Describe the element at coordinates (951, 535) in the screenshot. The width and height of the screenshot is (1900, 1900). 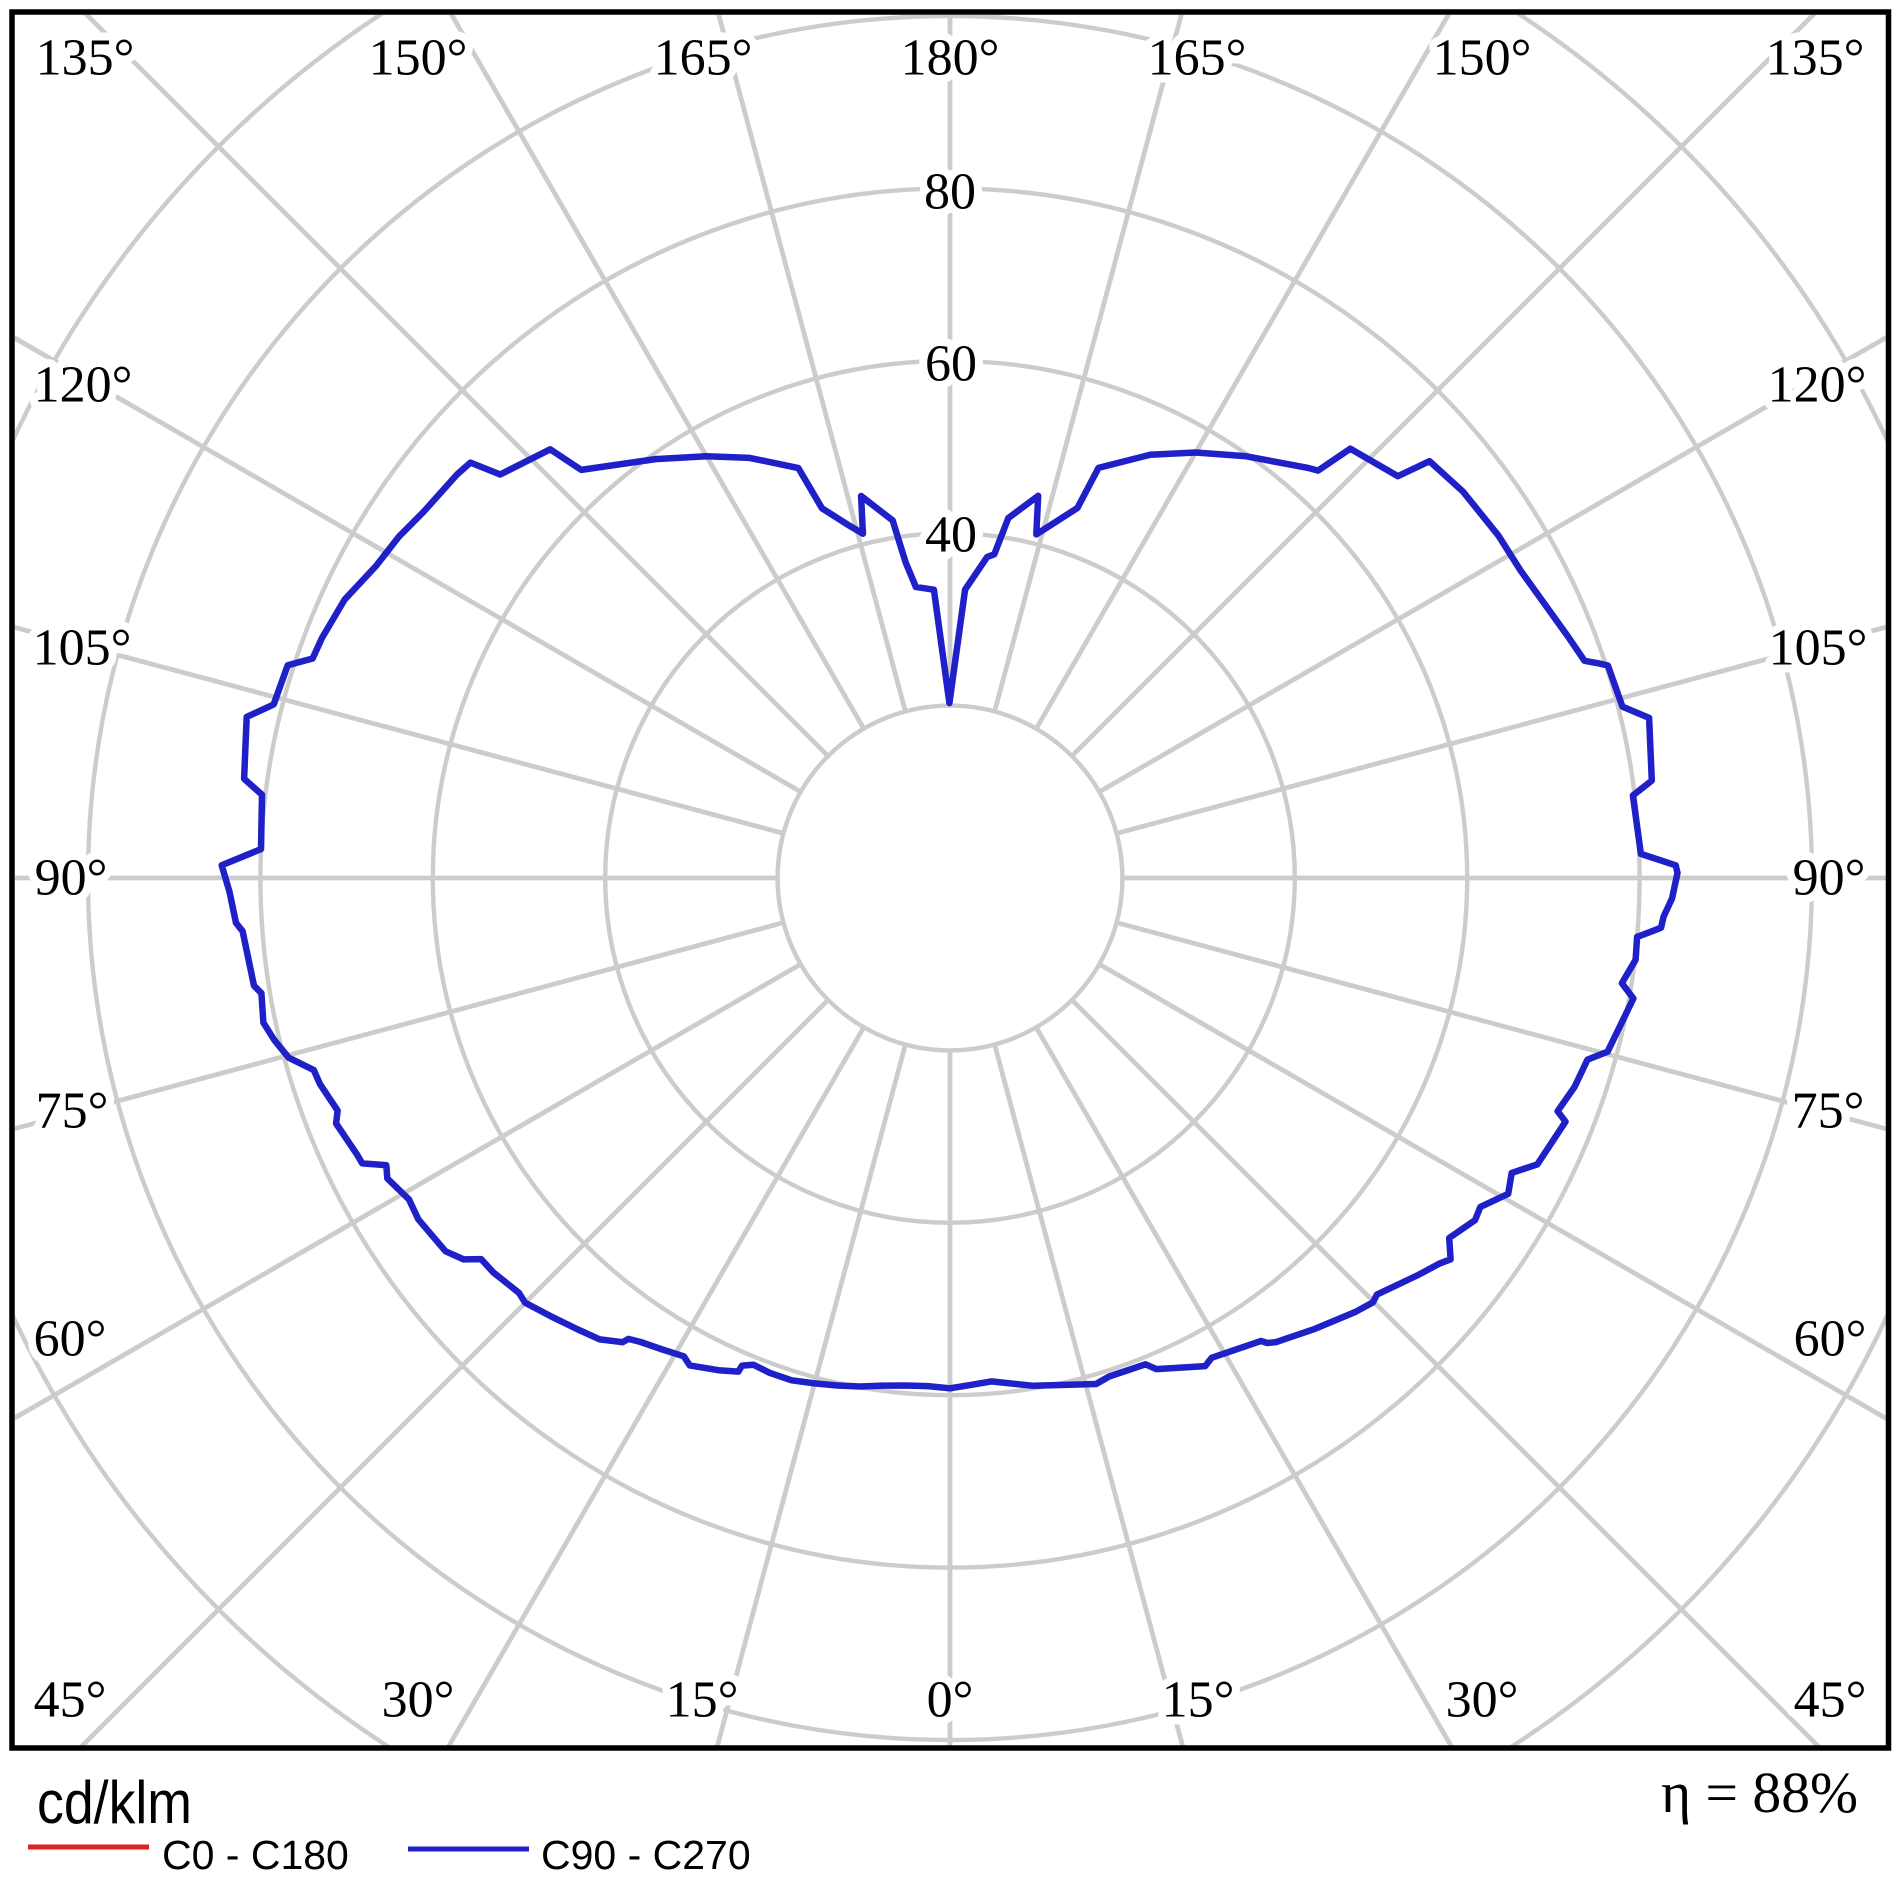
I see `svg-text: 40` at that location.